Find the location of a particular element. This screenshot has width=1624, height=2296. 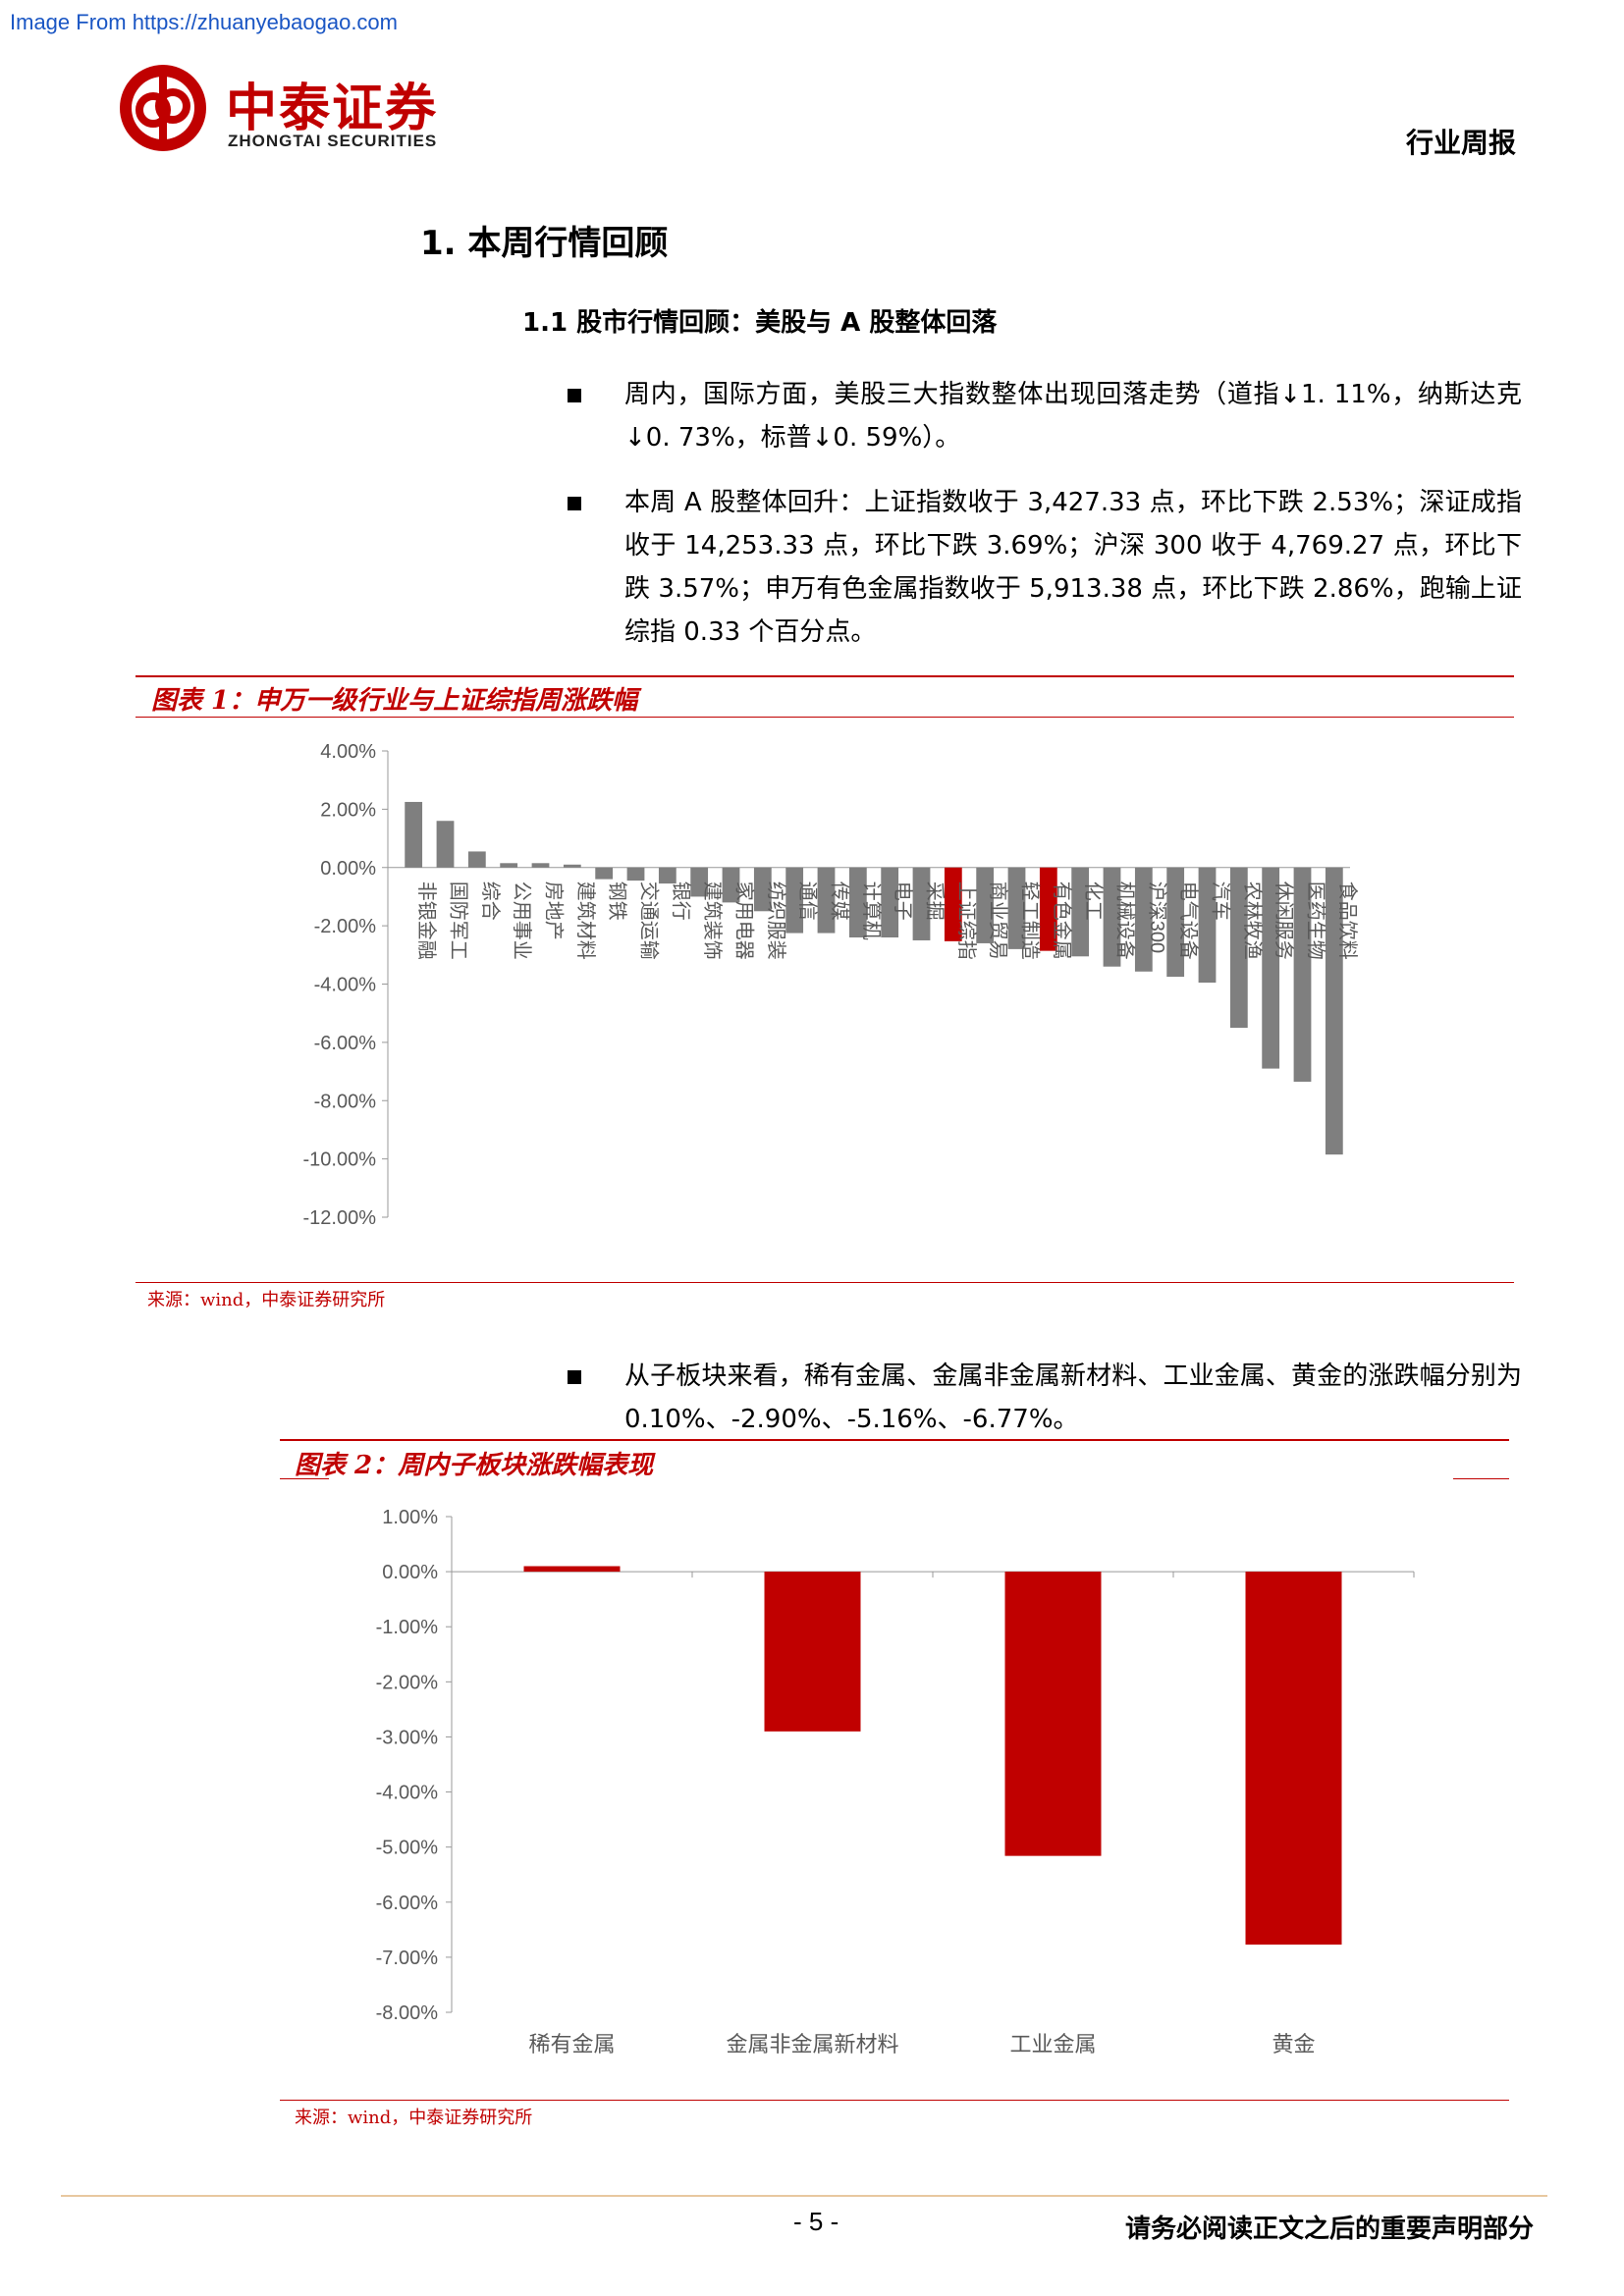

bar-交通运输 is located at coordinates (635, 874).